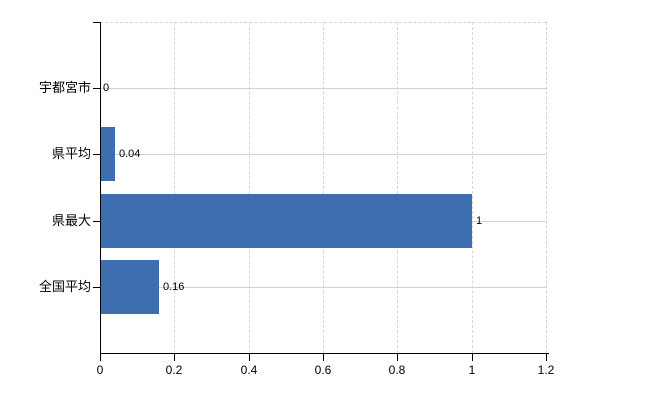 The width and height of the screenshot is (650, 400). I want to click on category-label: 宇都宮市, so click(64, 87).